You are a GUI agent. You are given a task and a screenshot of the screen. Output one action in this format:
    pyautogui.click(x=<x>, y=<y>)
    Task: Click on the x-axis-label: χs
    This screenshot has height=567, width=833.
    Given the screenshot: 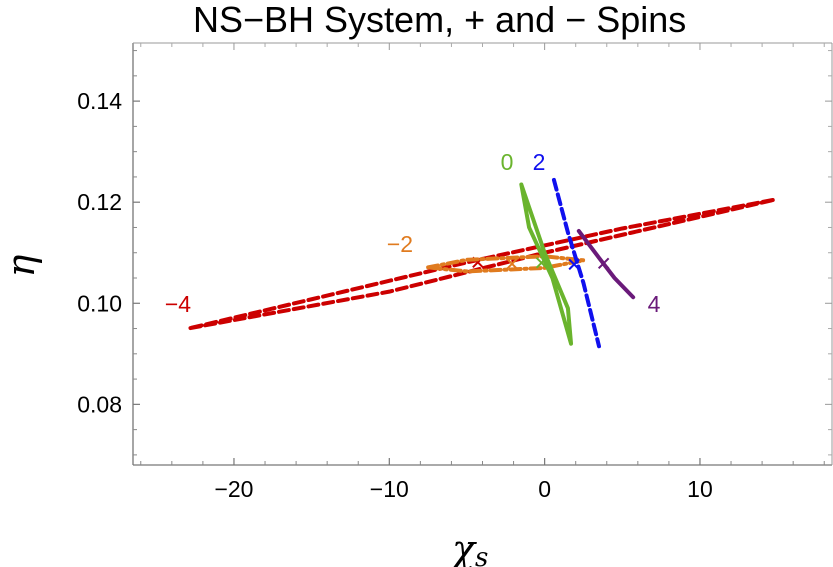 What is the action you would take?
    pyautogui.click(x=468, y=547)
    